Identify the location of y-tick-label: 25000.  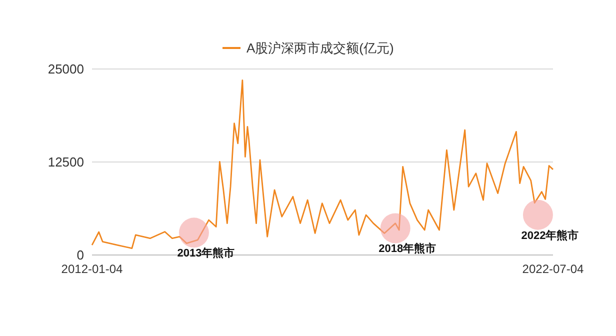
(66, 69).